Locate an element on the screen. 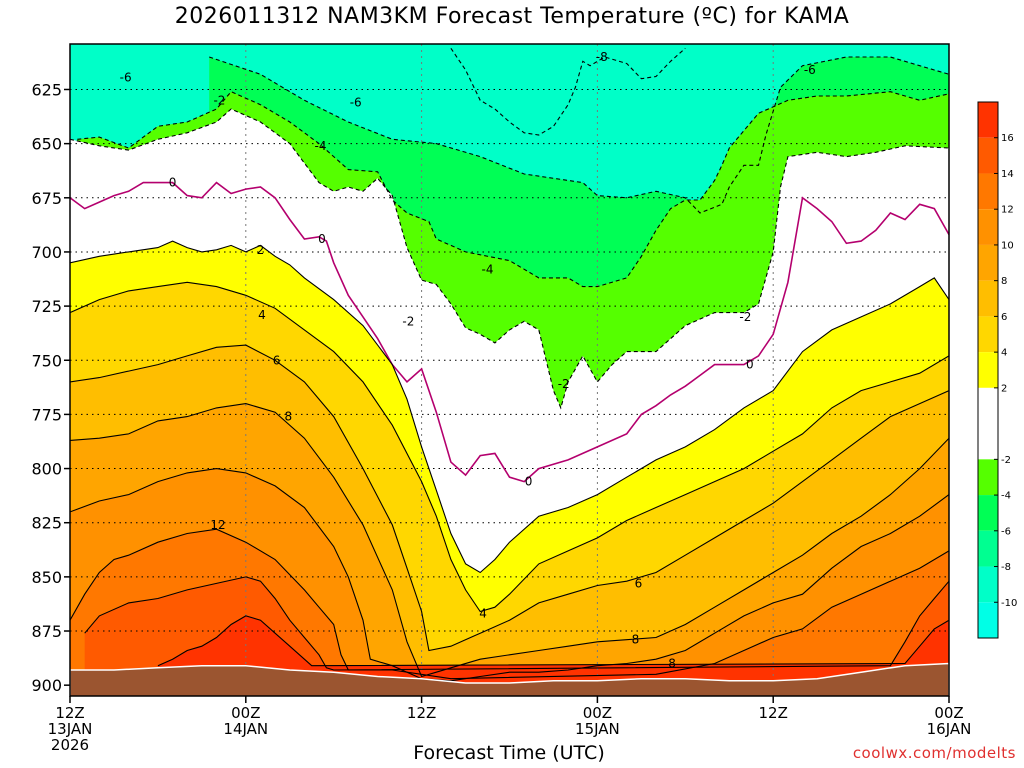  y-axis: 625 650 675 700 725 750 775 800 825 850 875 900 is located at coordinates (50, 387).